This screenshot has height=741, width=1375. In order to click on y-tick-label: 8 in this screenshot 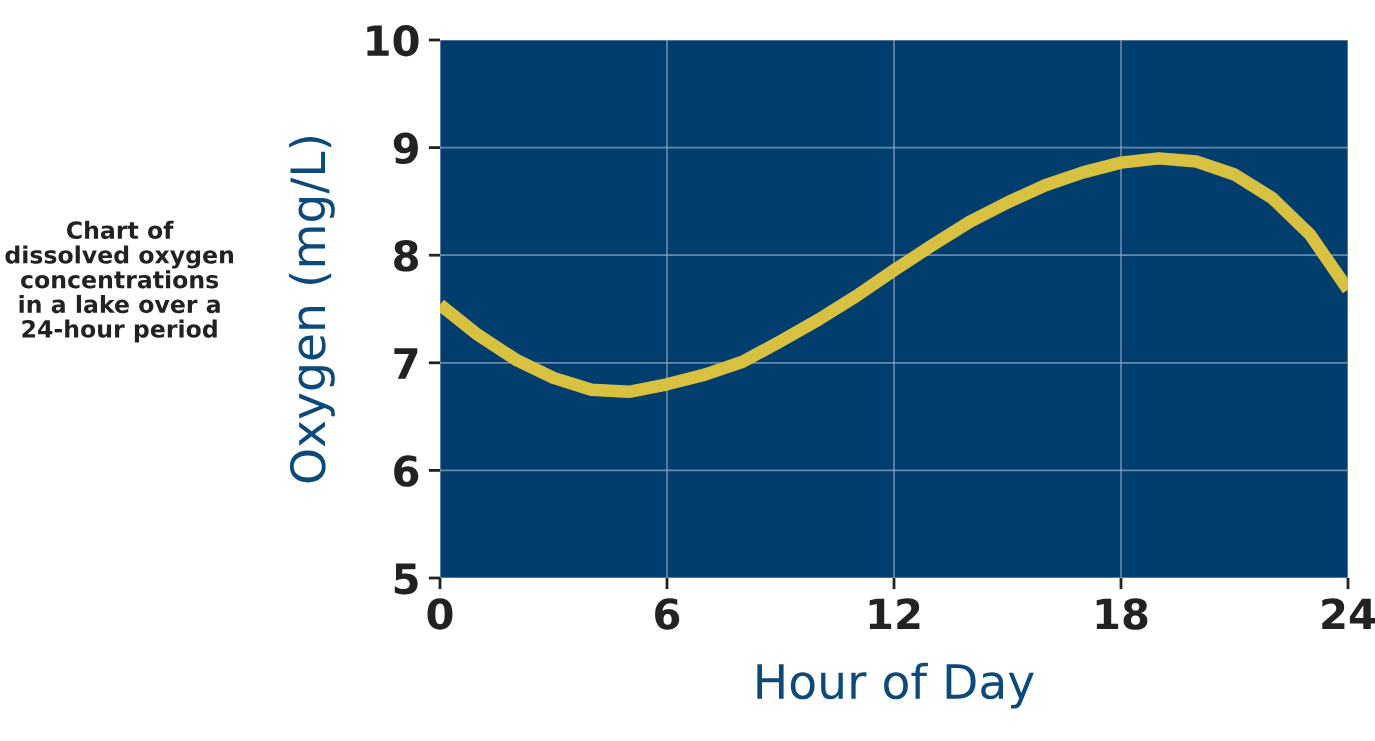, I will do `click(406, 256)`.